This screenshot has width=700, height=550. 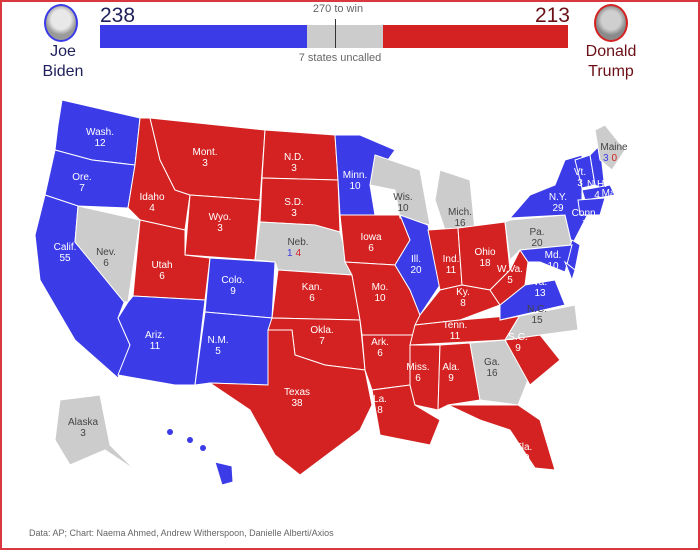 I want to click on state-label-al: Ala. 9, so click(x=450, y=373).